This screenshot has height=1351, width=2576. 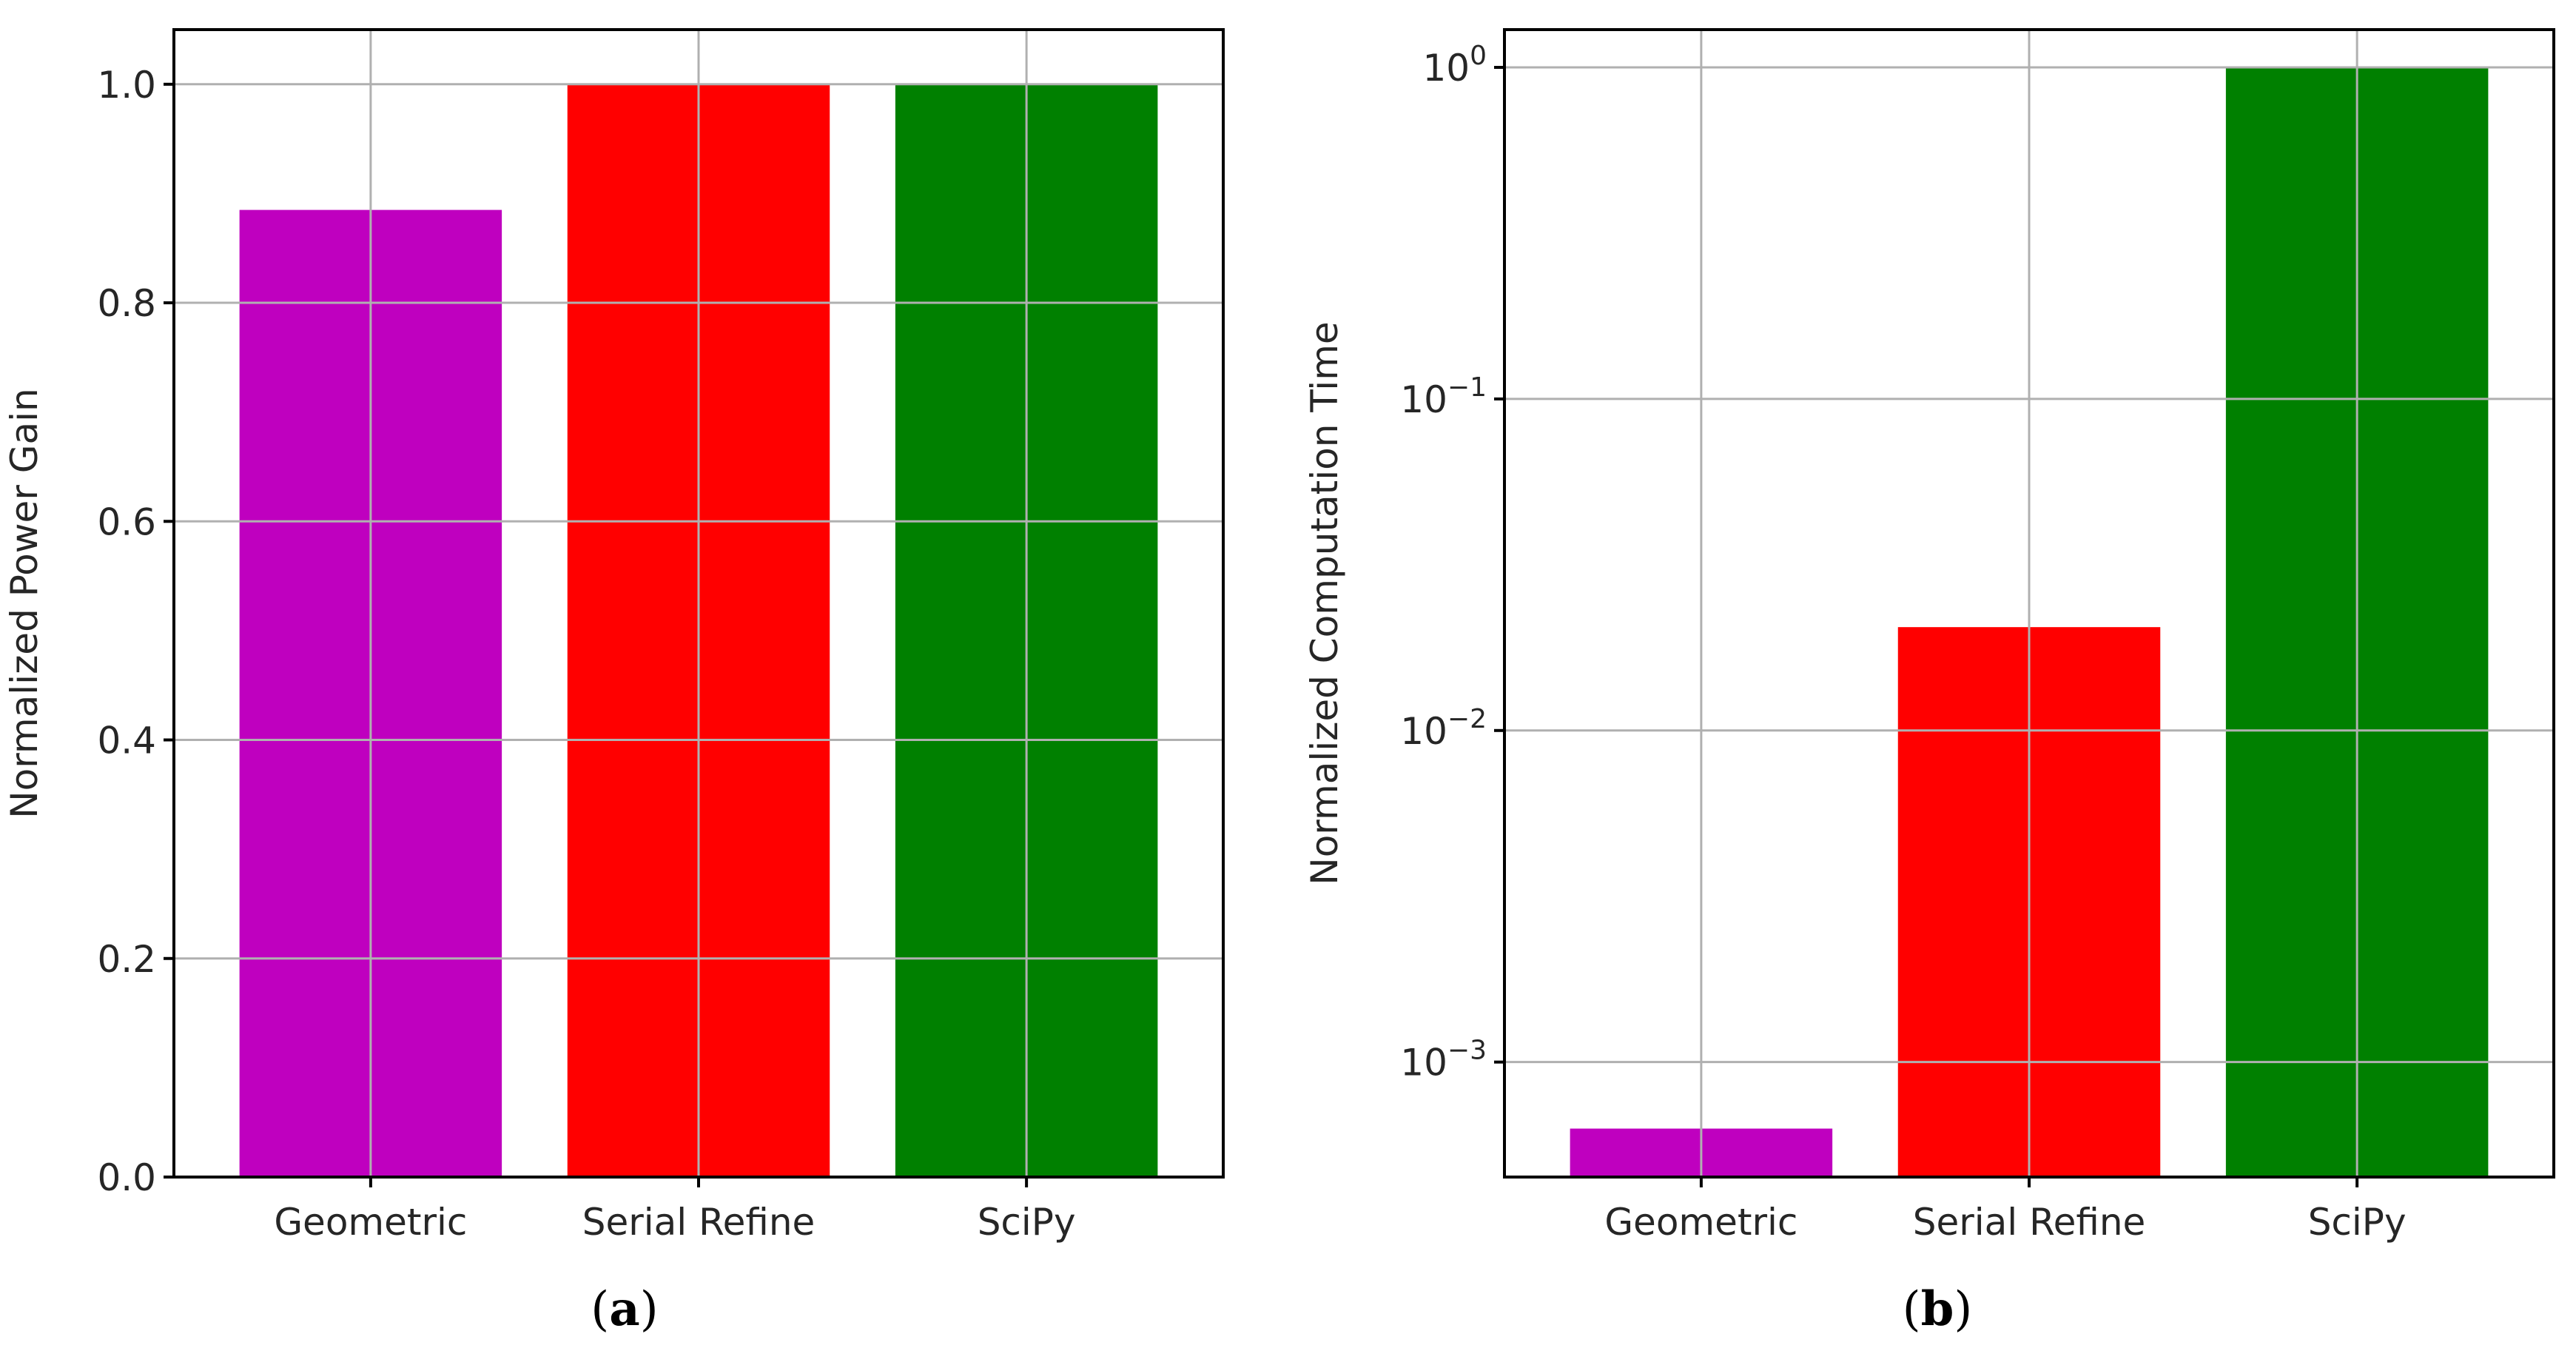 I want to click on y-tick-label: 1.0, so click(x=126, y=85).